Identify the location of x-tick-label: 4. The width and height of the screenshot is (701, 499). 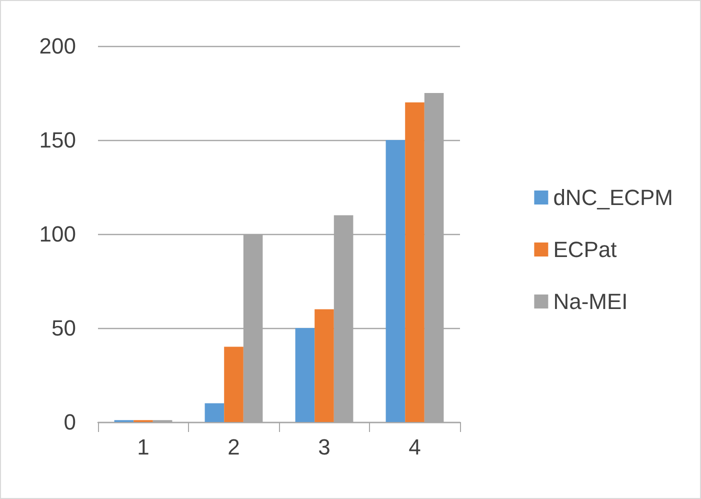
(414, 447).